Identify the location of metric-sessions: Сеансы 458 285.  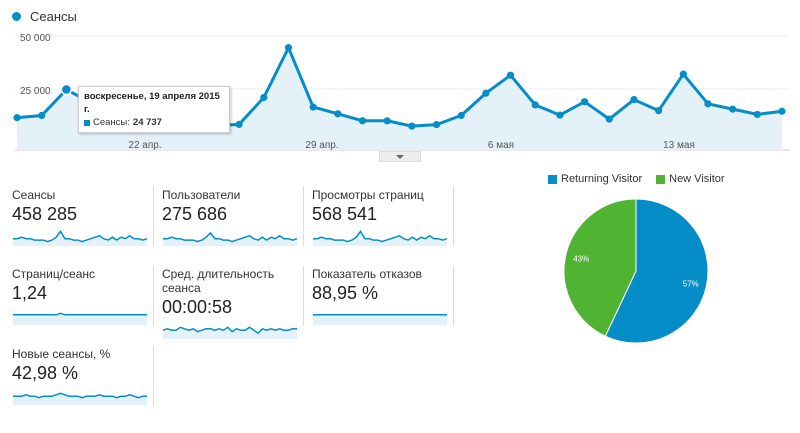
(82, 217).